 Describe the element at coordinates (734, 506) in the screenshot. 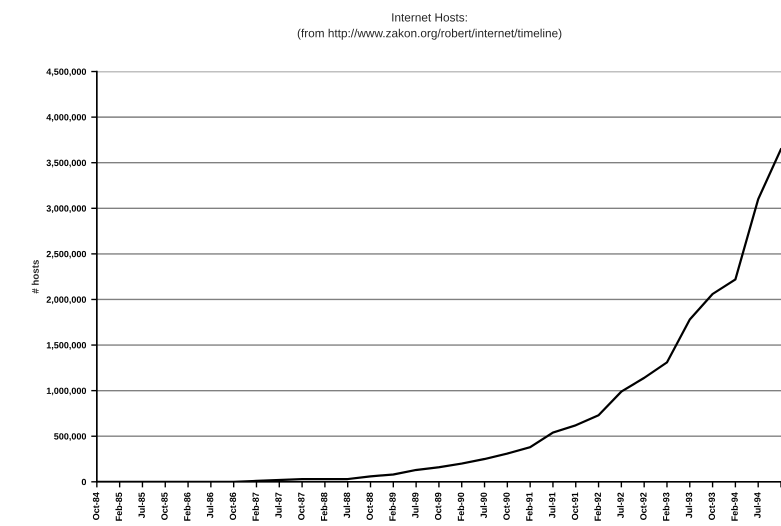

I see `x-tick-label: Feb-94` at that location.